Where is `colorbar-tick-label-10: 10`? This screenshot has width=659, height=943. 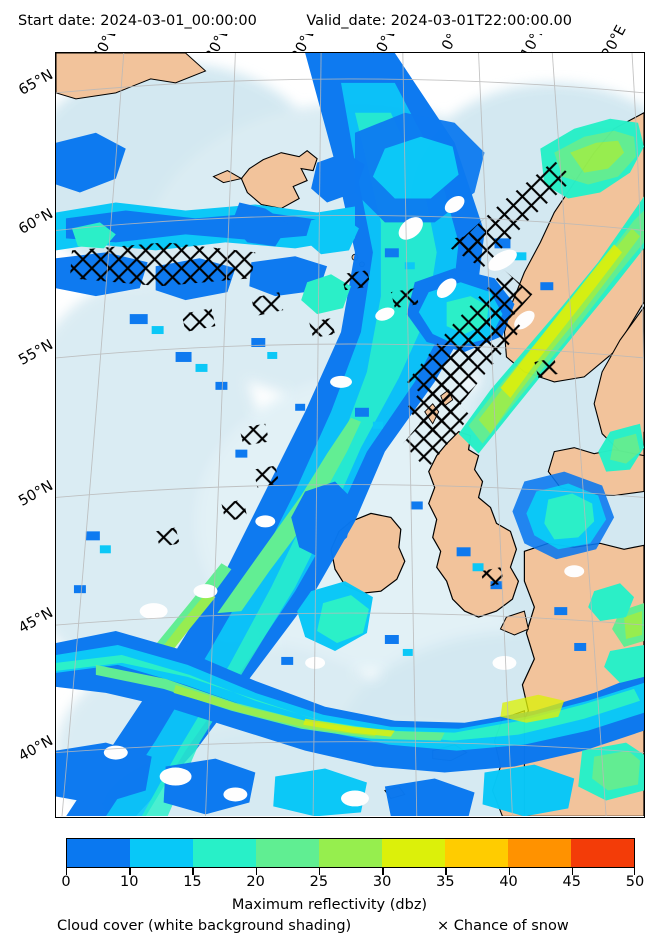
colorbar-tick-label-10: 10 is located at coordinates (129, 882).